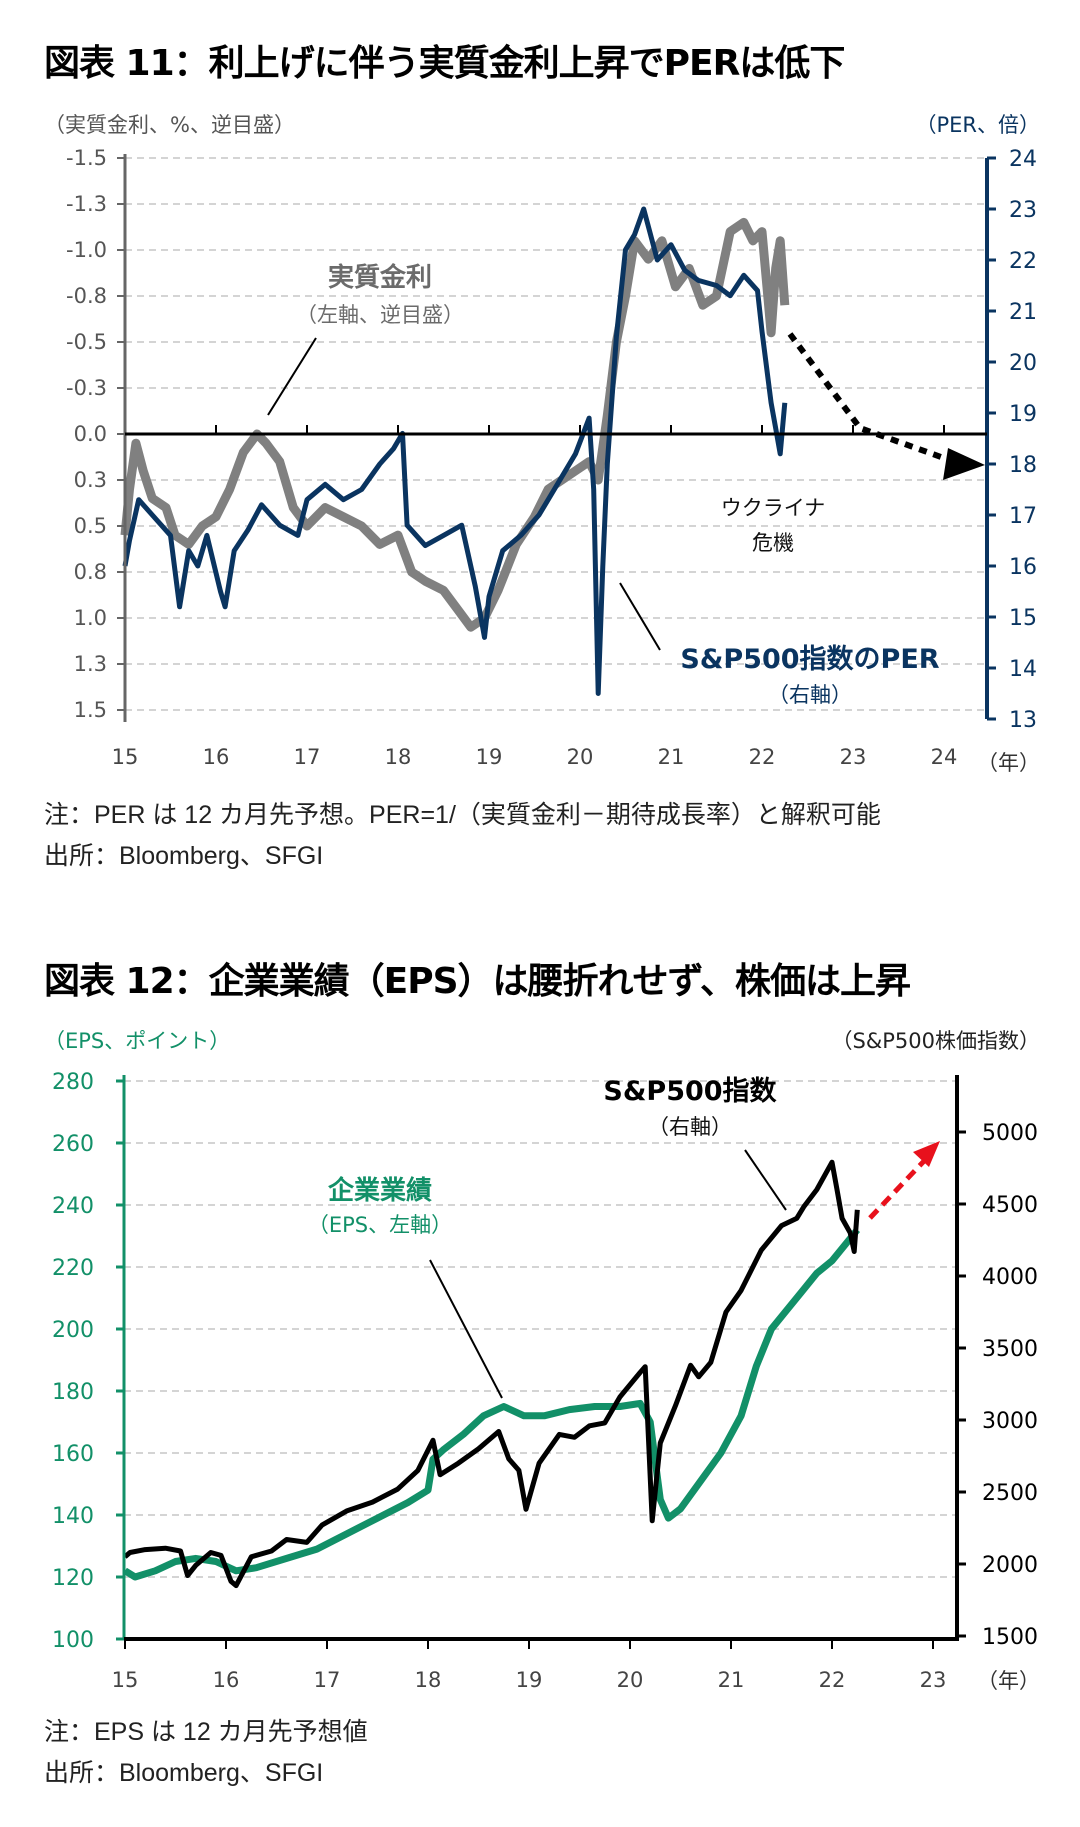 The image size is (1080, 1827). I want to click on chart1-x-tick-label: 19, so click(489, 757).